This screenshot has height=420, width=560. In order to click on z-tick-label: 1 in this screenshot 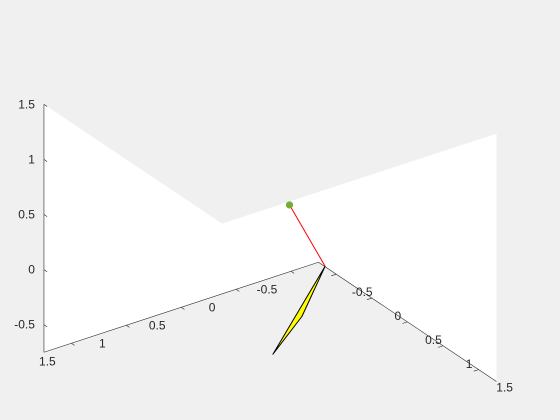, I will do `click(31, 159)`.